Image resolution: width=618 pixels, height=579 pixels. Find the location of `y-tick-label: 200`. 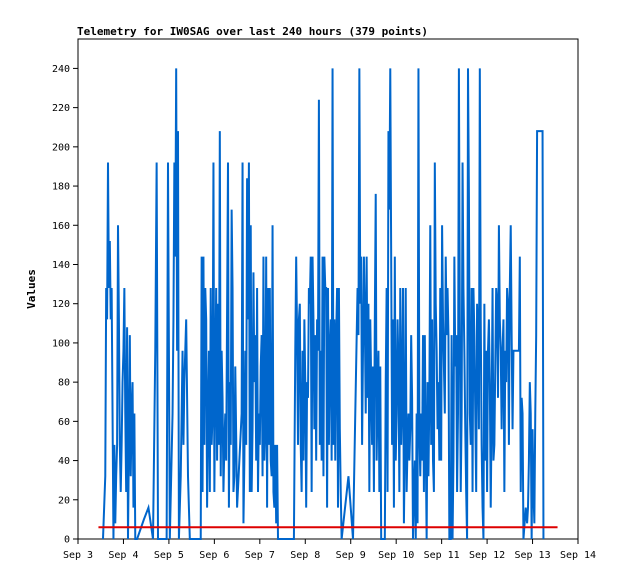

y-tick-label: 200 is located at coordinates (61, 147).